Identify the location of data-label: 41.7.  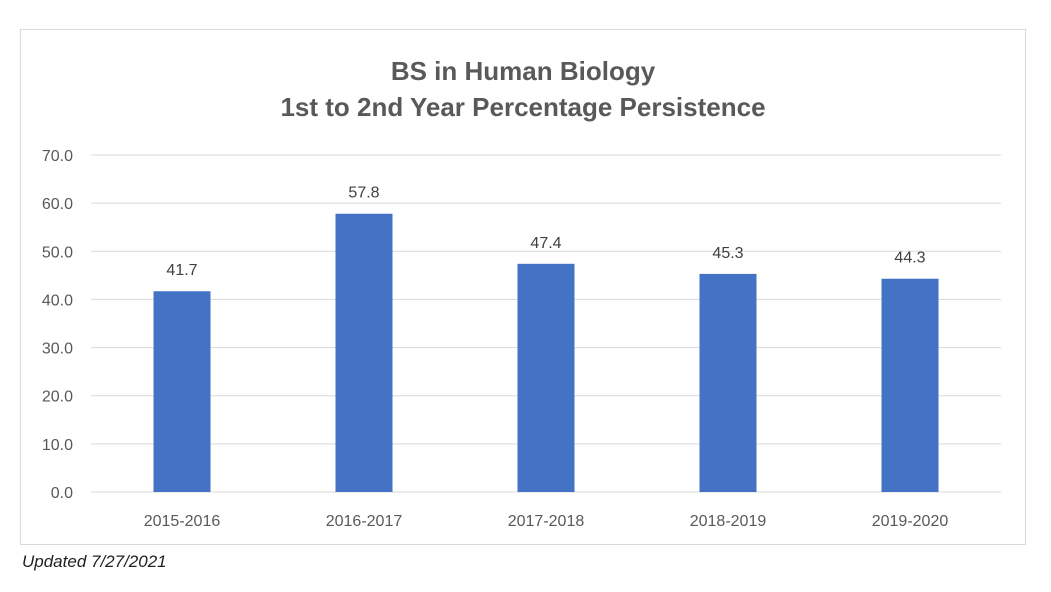
(181, 270).